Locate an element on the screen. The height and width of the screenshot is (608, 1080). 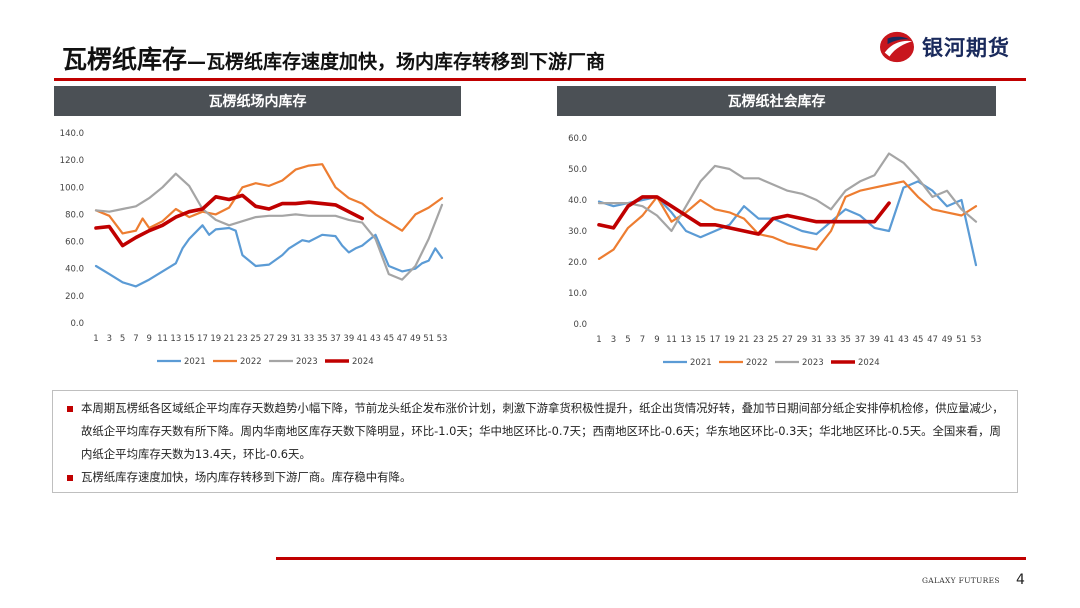
logo-text: 银河期货 is located at coordinates (966, 48).